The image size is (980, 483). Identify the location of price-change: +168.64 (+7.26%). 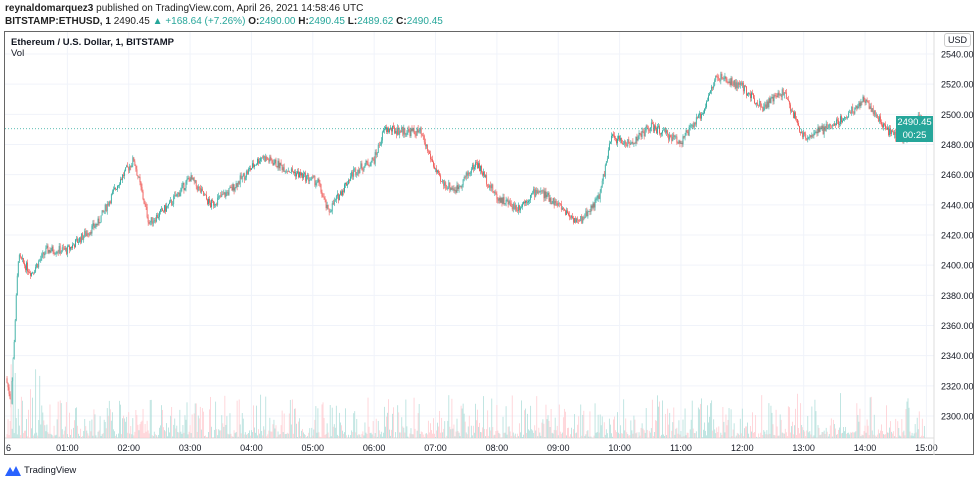
(205, 21).